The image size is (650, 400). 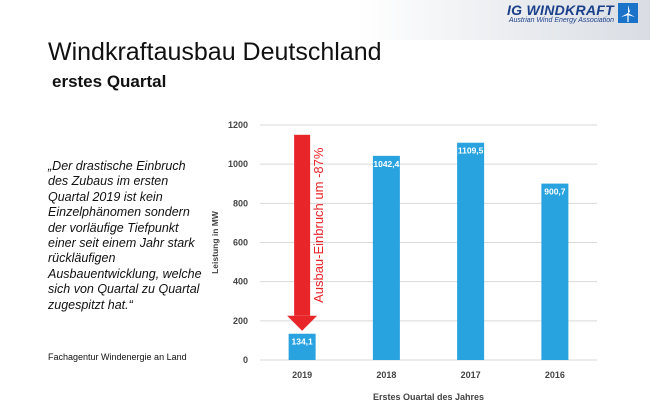 What do you see at coordinates (302, 225) in the screenshot?
I see `annotation-arrow-shaft` at bounding box center [302, 225].